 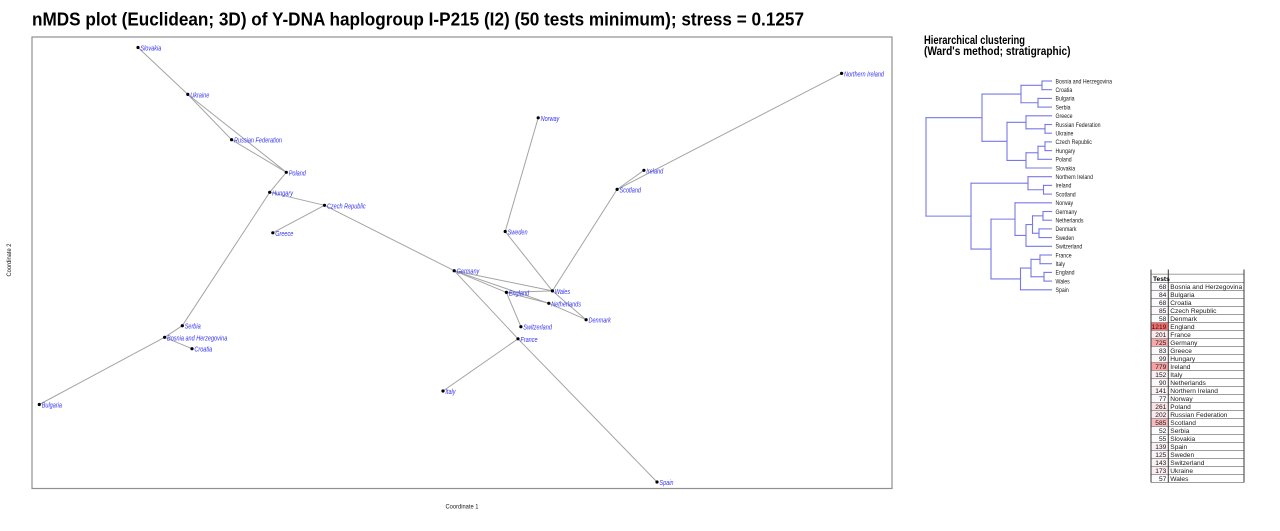 What do you see at coordinates (1160, 375) in the screenshot?
I see `svg-text: 152` at bounding box center [1160, 375].